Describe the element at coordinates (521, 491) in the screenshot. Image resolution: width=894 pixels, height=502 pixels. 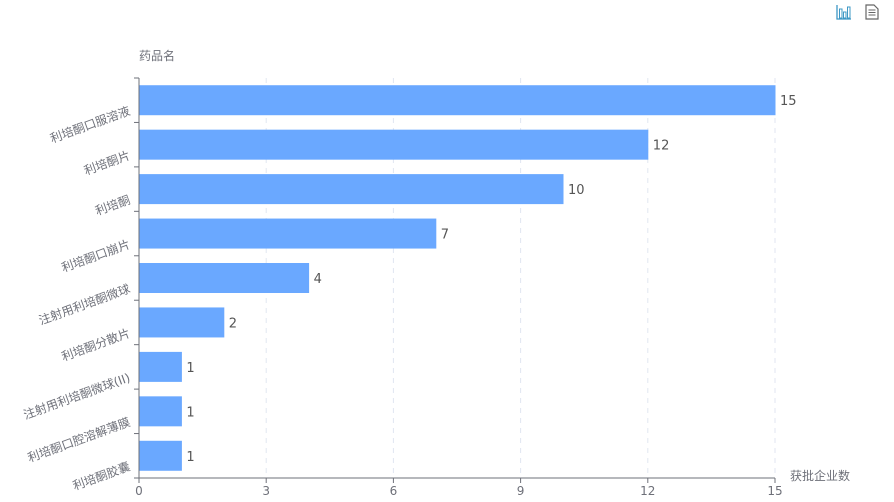
I see `x-tick-label: 9` at that location.